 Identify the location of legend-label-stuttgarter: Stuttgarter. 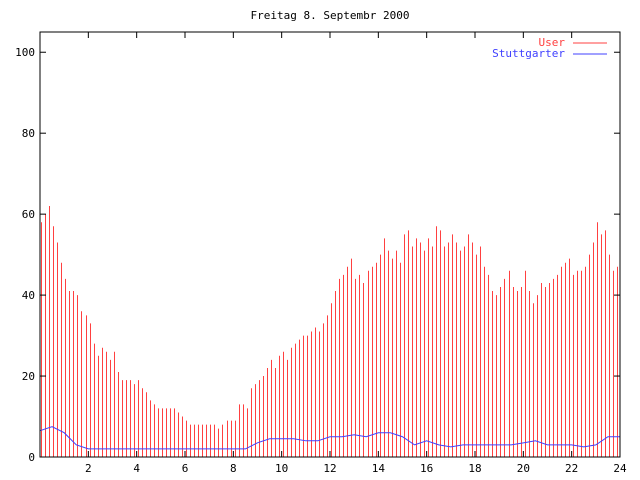
(528, 53).